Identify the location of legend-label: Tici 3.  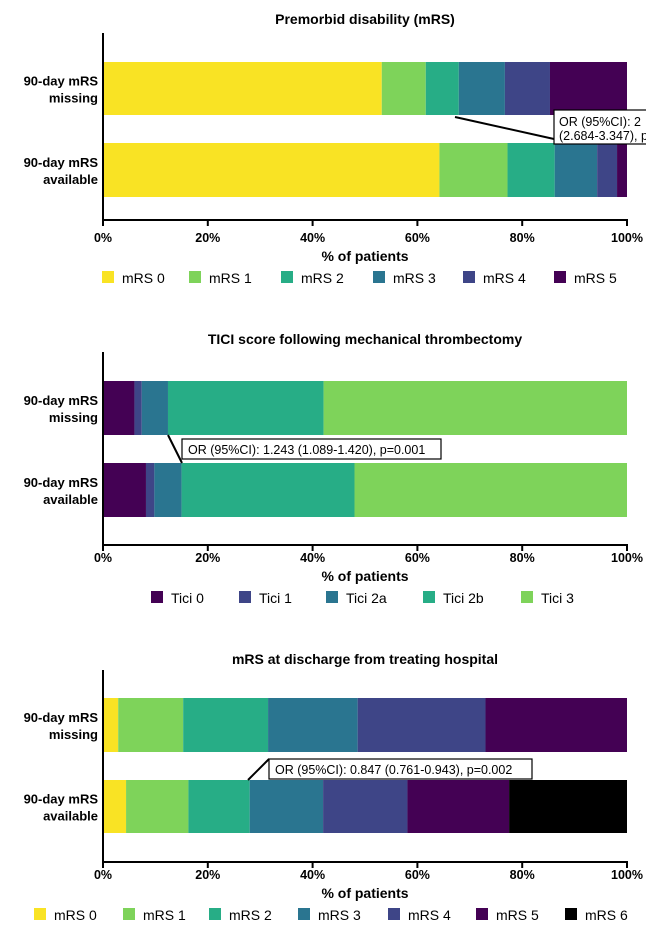
(557, 598).